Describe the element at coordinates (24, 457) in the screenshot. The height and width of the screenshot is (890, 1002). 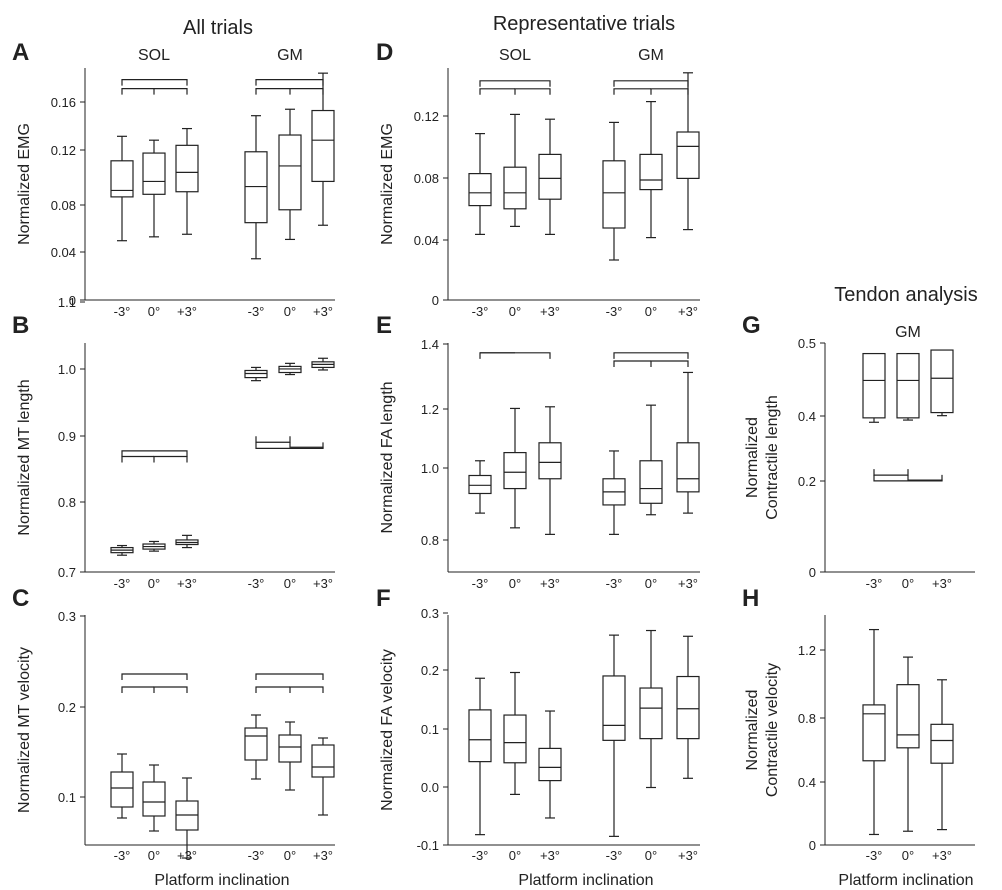
I see `y-axis-label: Normalized MT length` at that location.